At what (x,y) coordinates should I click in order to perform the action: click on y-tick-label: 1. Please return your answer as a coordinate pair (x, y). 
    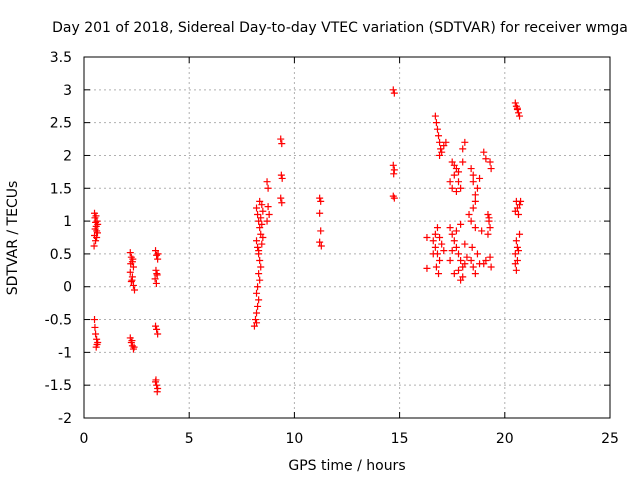
    Looking at the image, I should click on (67, 222).